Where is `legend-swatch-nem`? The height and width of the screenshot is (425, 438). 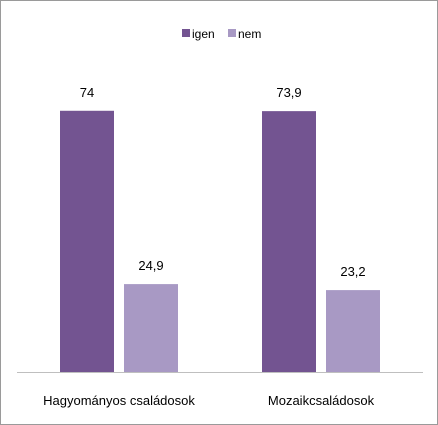
legend-swatch-nem is located at coordinates (232, 33).